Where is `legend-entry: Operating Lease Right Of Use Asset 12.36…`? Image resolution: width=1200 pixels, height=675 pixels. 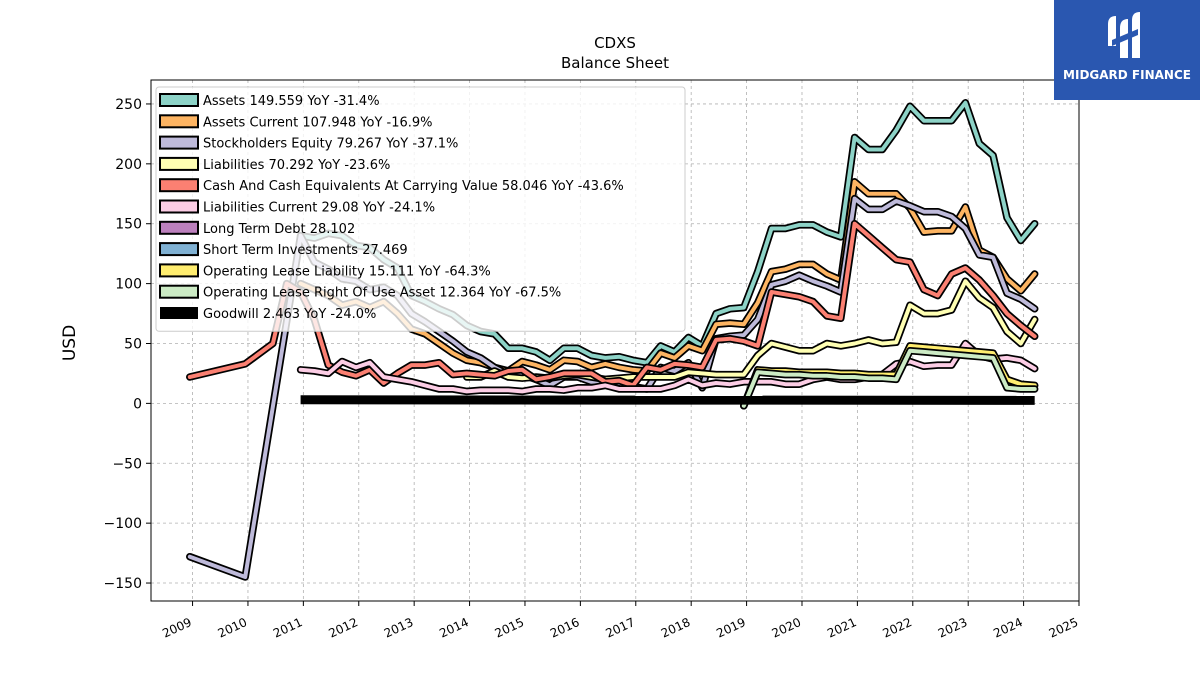 legend-entry: Operating Lease Right Of Use Asset 12.36… is located at coordinates (360, 292).